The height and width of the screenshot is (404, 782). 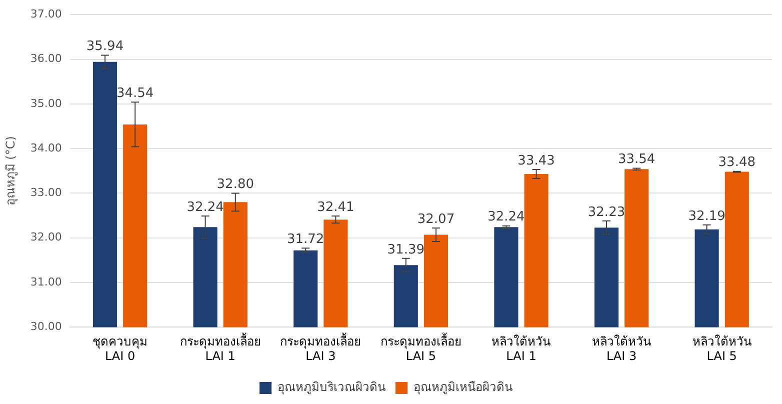 What do you see at coordinates (135, 94) in the screenshot?
I see `data-label: 34.54` at bounding box center [135, 94].